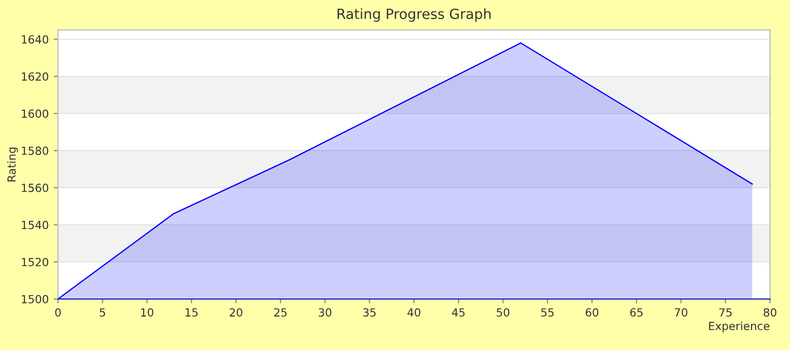 This screenshot has height=350, width=790. I want to click on x-tick-label: 35, so click(369, 312).